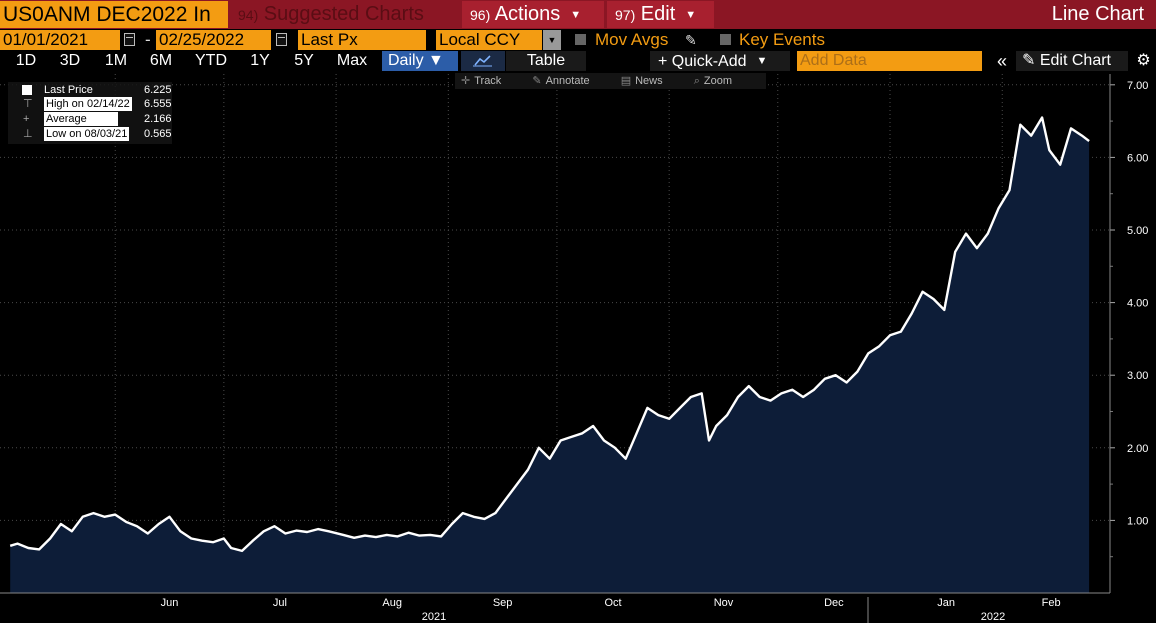  What do you see at coordinates (248, 15) in the screenshot?
I see `suggested-charts-number: 94)` at bounding box center [248, 15].